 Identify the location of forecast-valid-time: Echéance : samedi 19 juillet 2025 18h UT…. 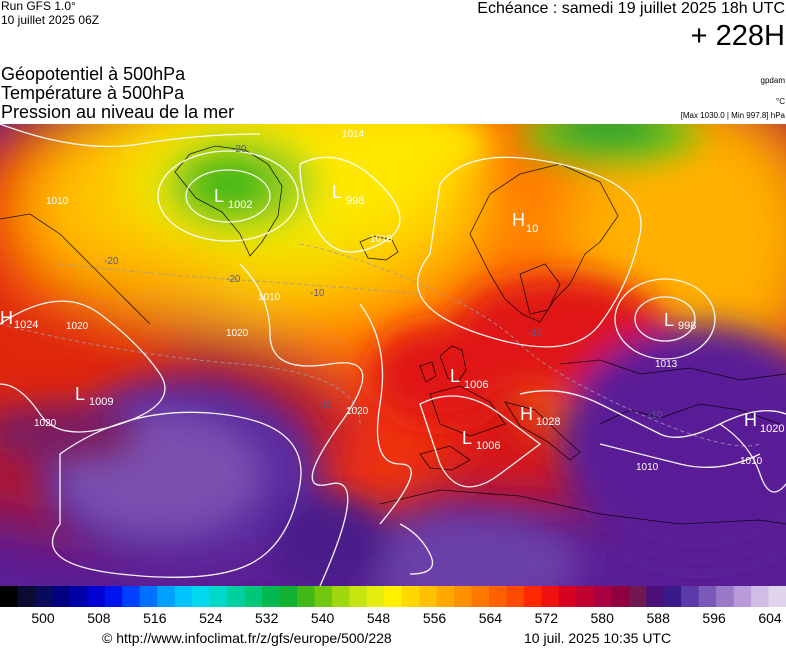
(631, 8).